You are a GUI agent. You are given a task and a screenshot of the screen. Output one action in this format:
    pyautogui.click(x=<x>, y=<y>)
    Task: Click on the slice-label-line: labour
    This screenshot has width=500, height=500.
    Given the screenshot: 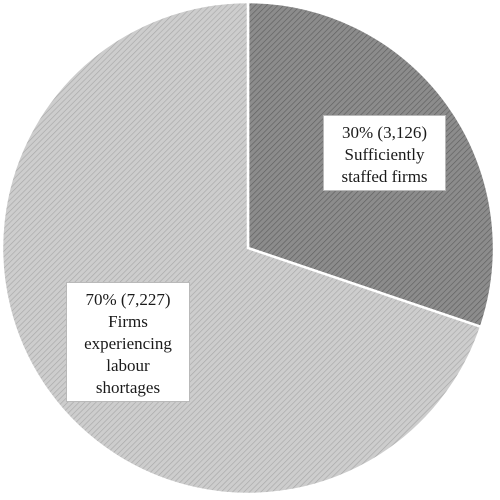 What is the action you would take?
    pyautogui.click(x=128, y=365)
    